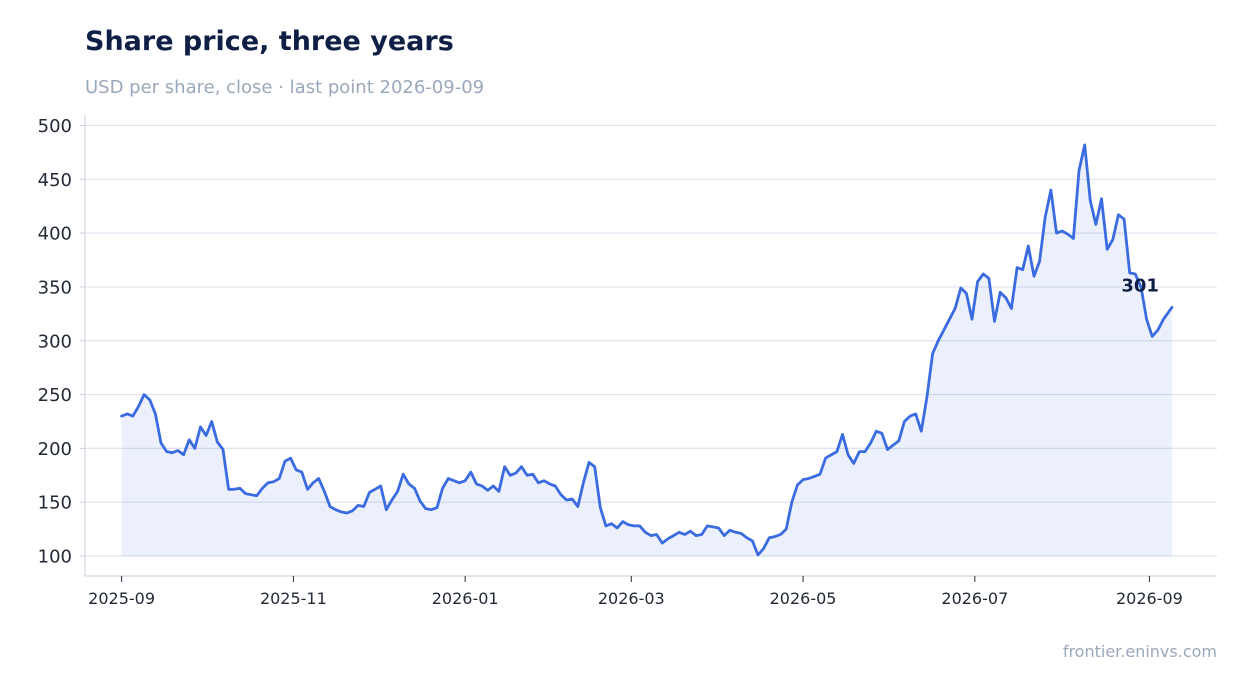 The image size is (1247, 693). I want to click on y-tick-label: 250, so click(55, 395).